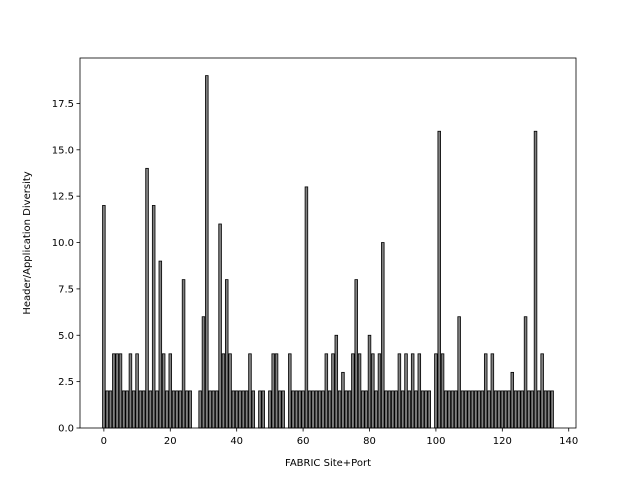 The width and height of the screenshot is (640, 480). Describe the element at coordinates (63, 150) in the screenshot. I see `y-tick-label: 15.0` at that location.